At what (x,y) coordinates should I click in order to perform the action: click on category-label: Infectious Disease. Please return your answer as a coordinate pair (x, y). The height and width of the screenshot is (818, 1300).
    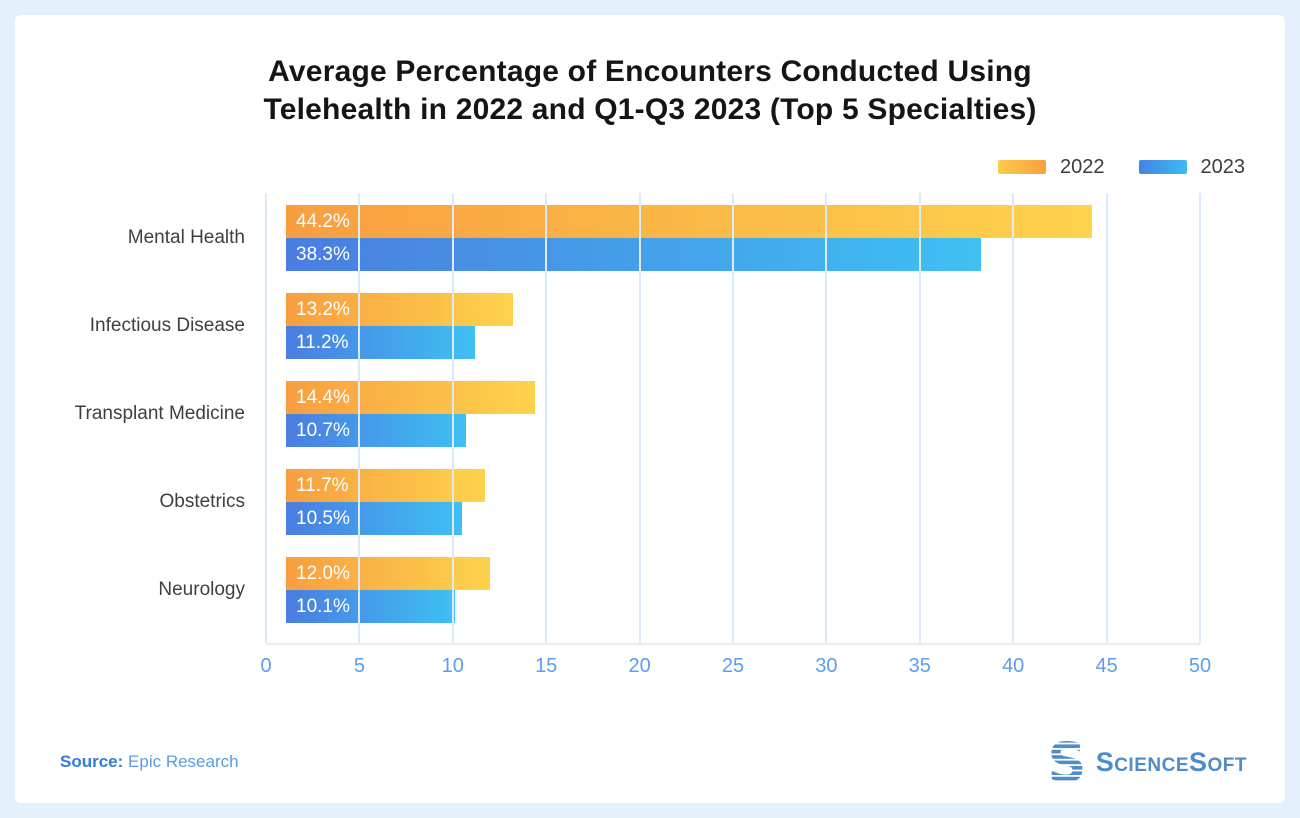
    Looking at the image, I should click on (167, 325).